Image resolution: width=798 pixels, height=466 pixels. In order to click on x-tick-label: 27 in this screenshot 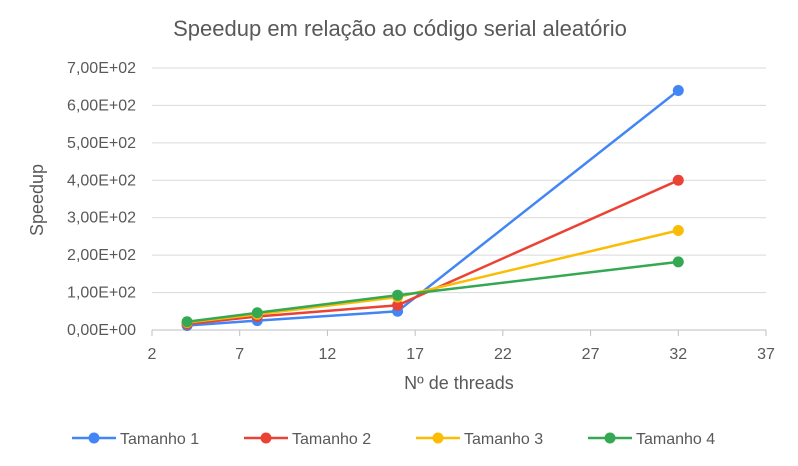, I will do `click(591, 354)`.